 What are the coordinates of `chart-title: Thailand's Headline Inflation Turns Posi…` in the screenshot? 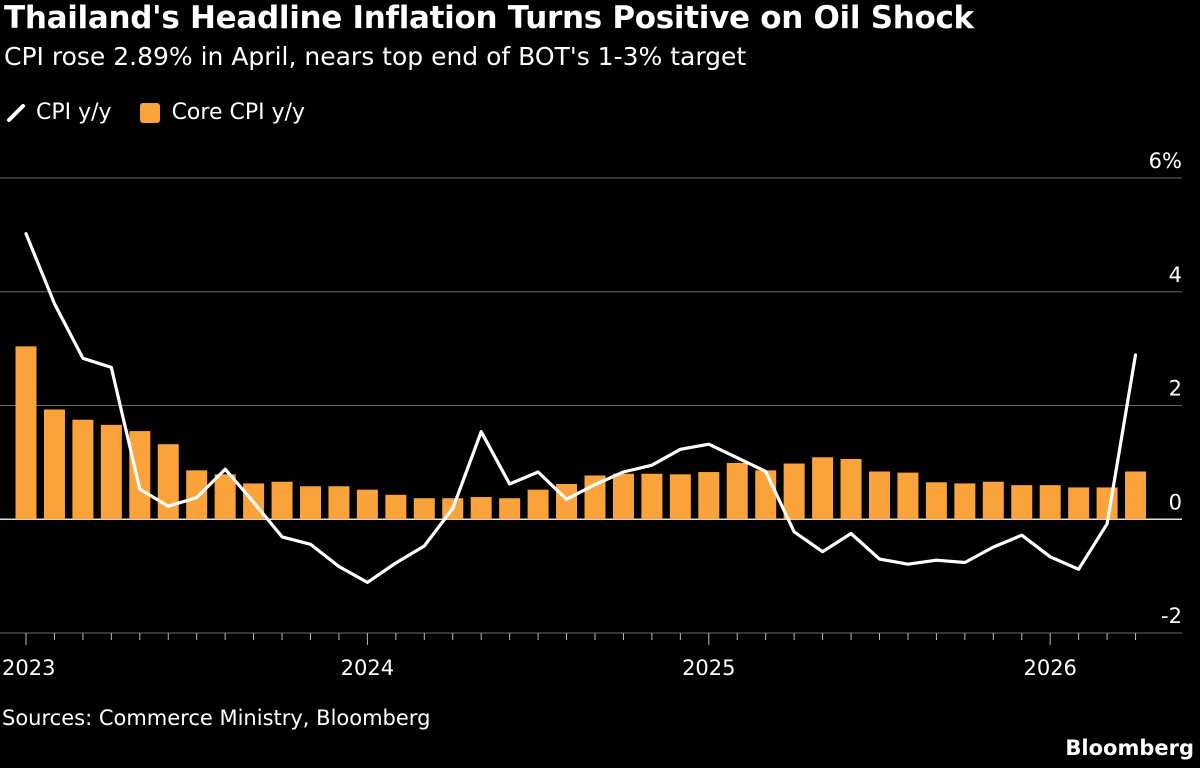 It's located at (489, 18).